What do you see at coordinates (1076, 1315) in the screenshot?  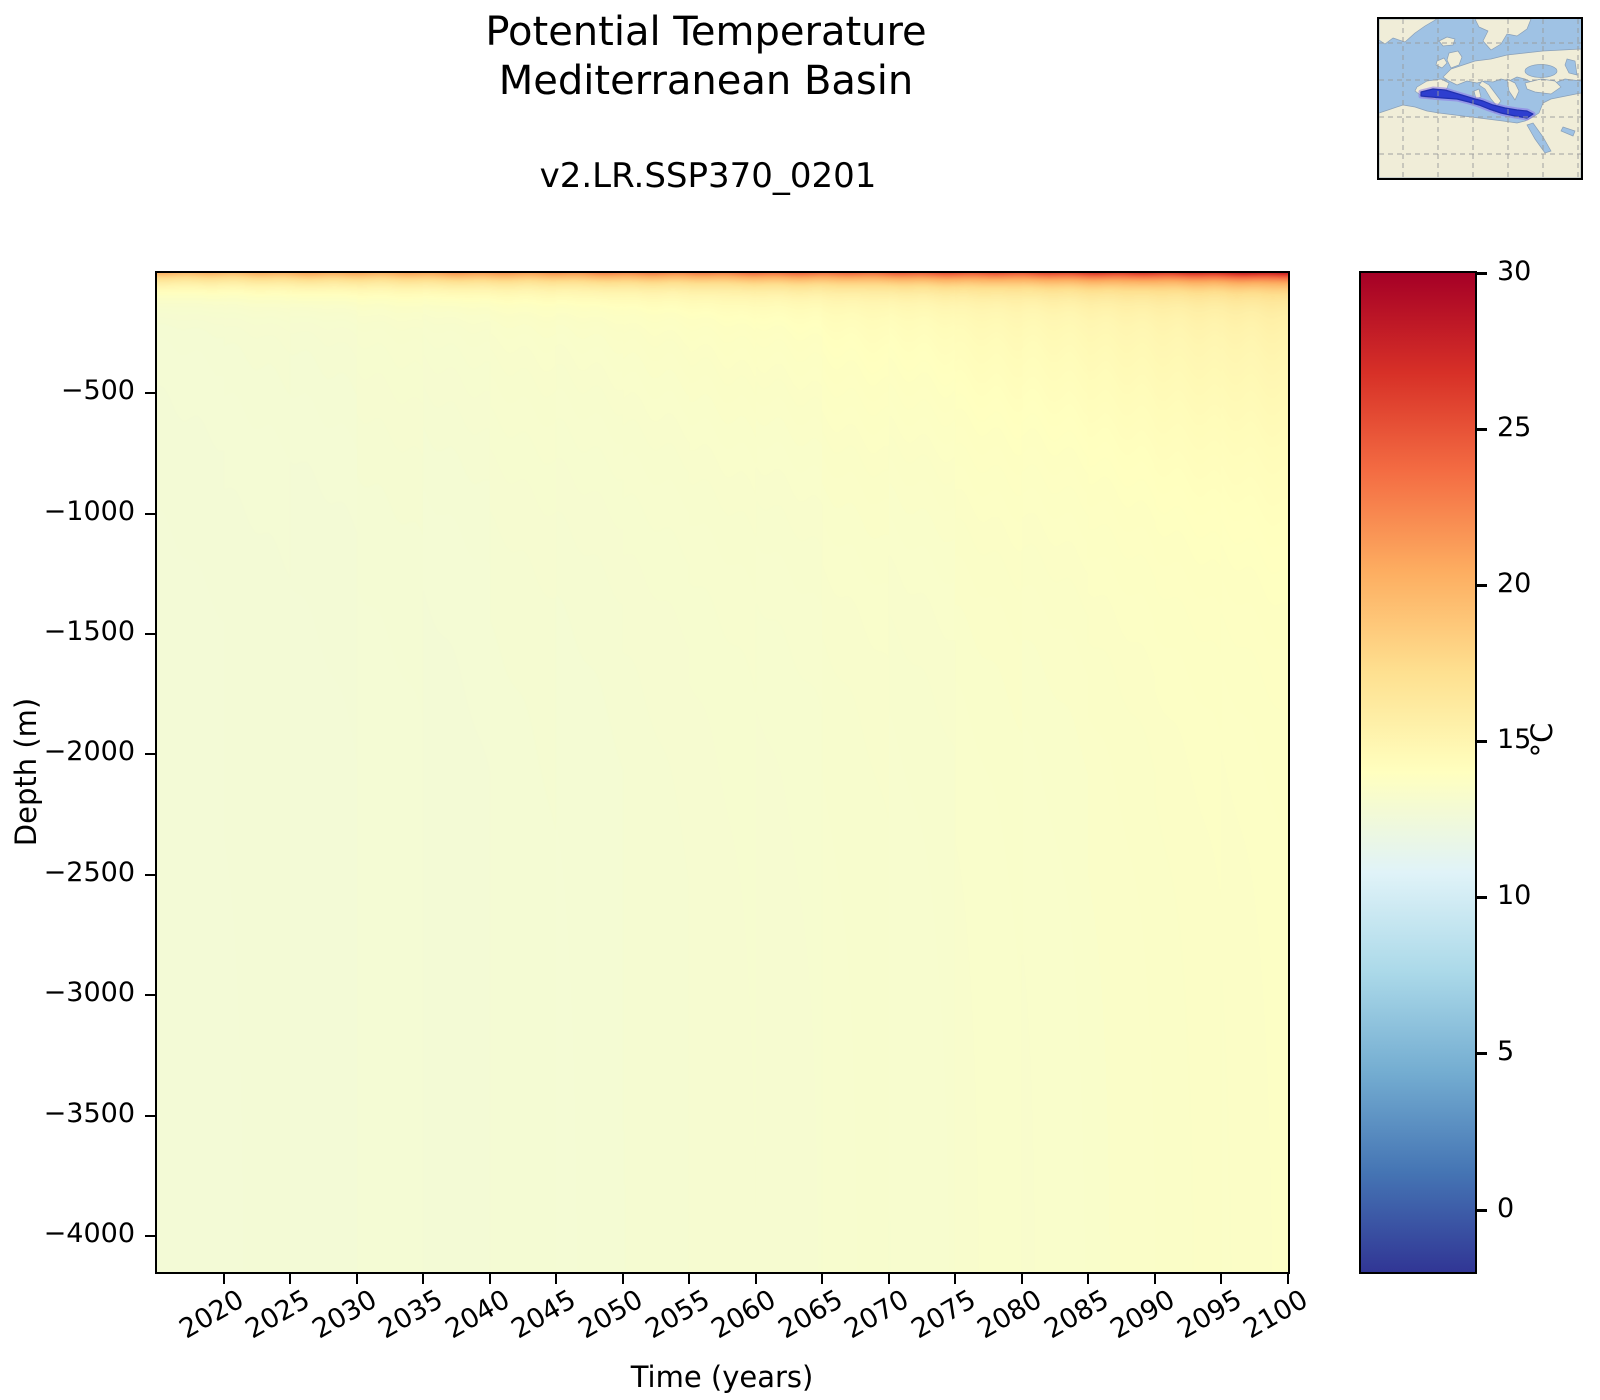 I see `x-tick-label: 2085` at bounding box center [1076, 1315].